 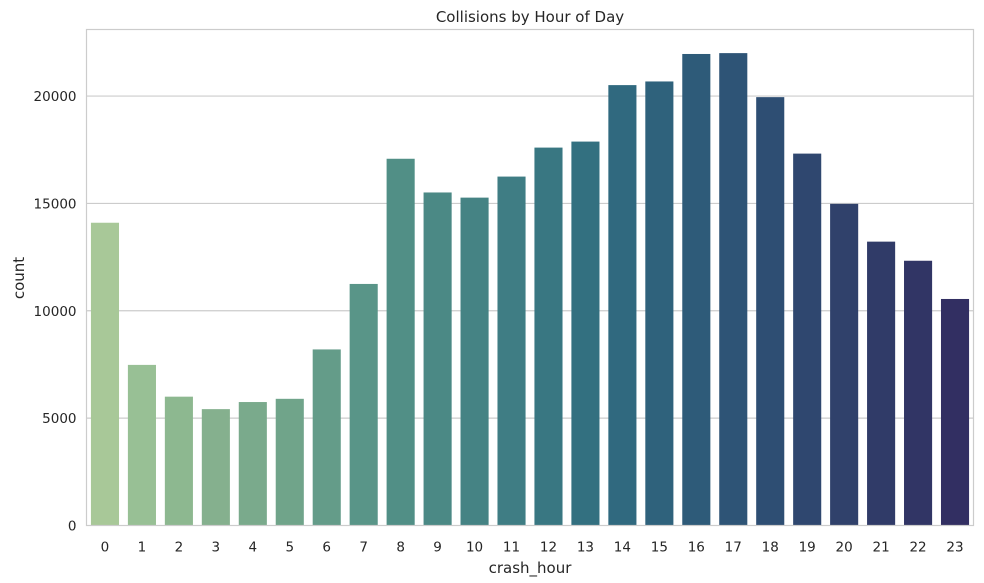 I want to click on x-axis-label: crash_hour, so click(x=531, y=568).